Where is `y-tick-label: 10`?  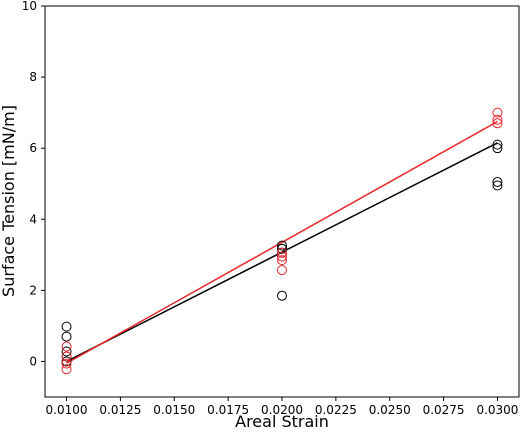
y-tick-label: 10 is located at coordinates (29, 6).